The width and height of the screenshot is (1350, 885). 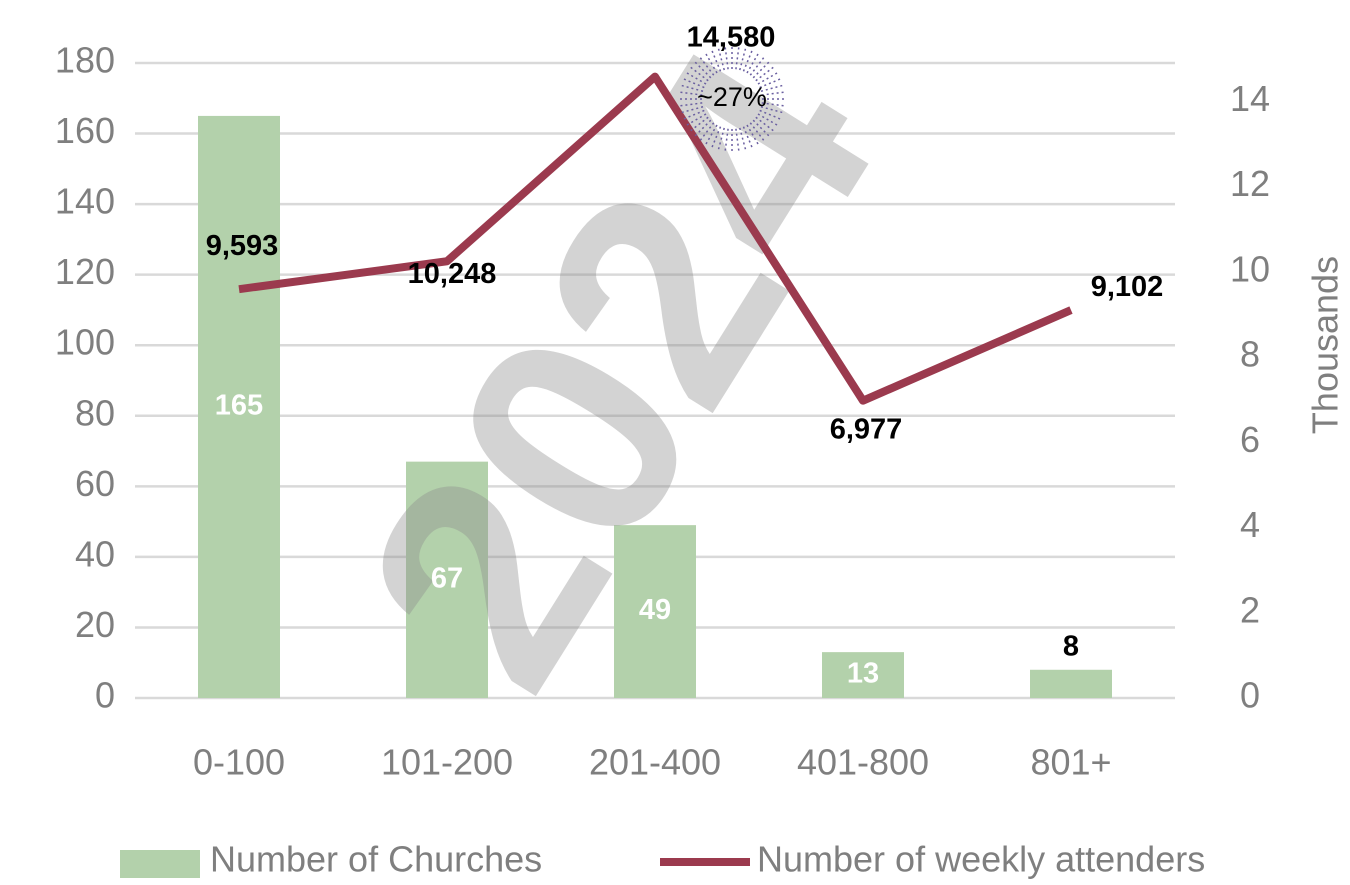 I want to click on y-tick-label: 40, so click(x=95, y=553).